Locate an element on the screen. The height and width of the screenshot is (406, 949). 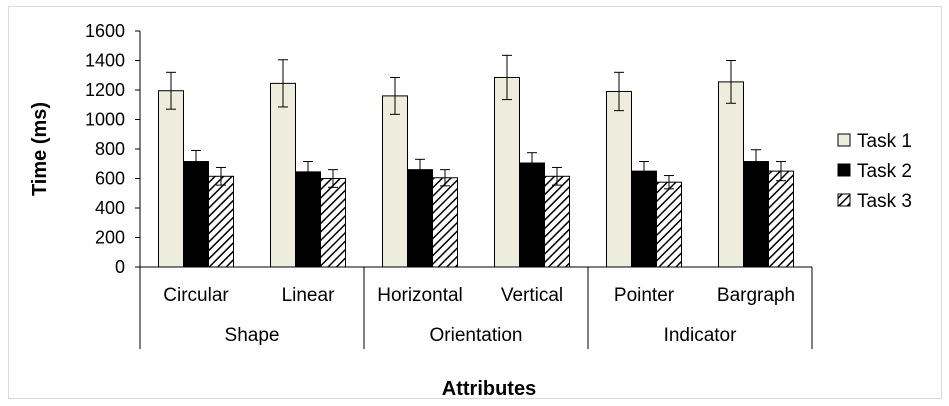
y-tick-label: 800 is located at coordinates (110, 149).